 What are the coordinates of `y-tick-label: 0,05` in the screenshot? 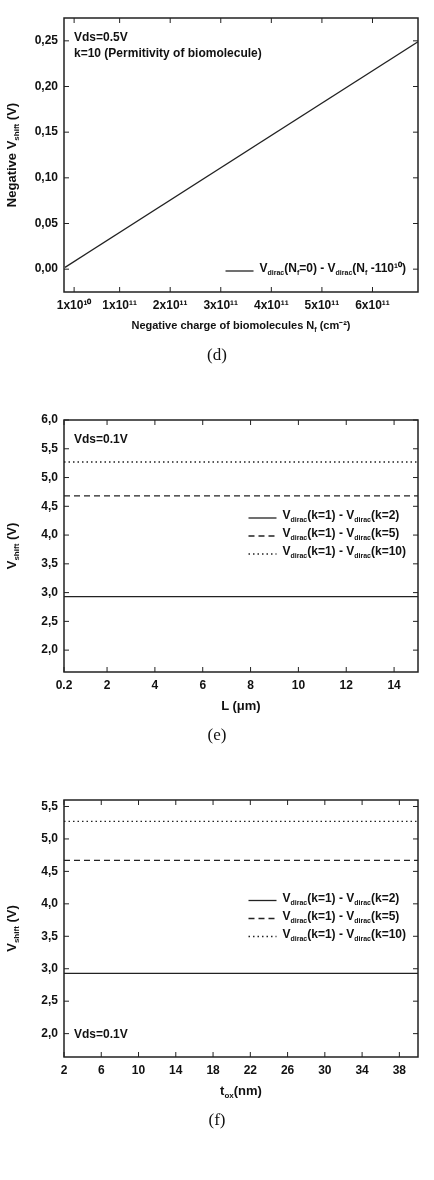 It's located at (46, 222).